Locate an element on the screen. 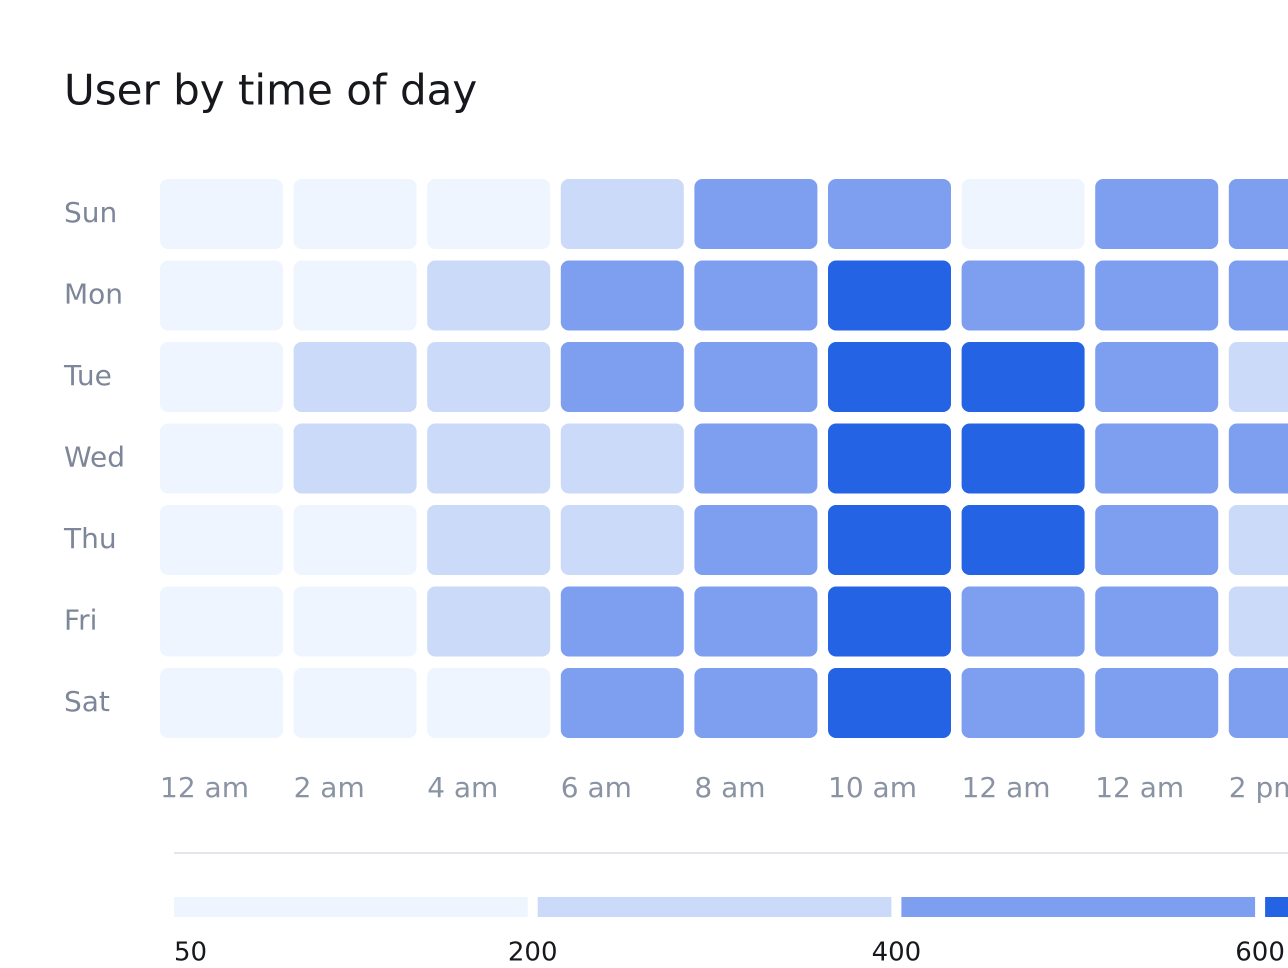 The width and height of the screenshot is (1288, 968). row-label: Sat is located at coordinates (87, 701).